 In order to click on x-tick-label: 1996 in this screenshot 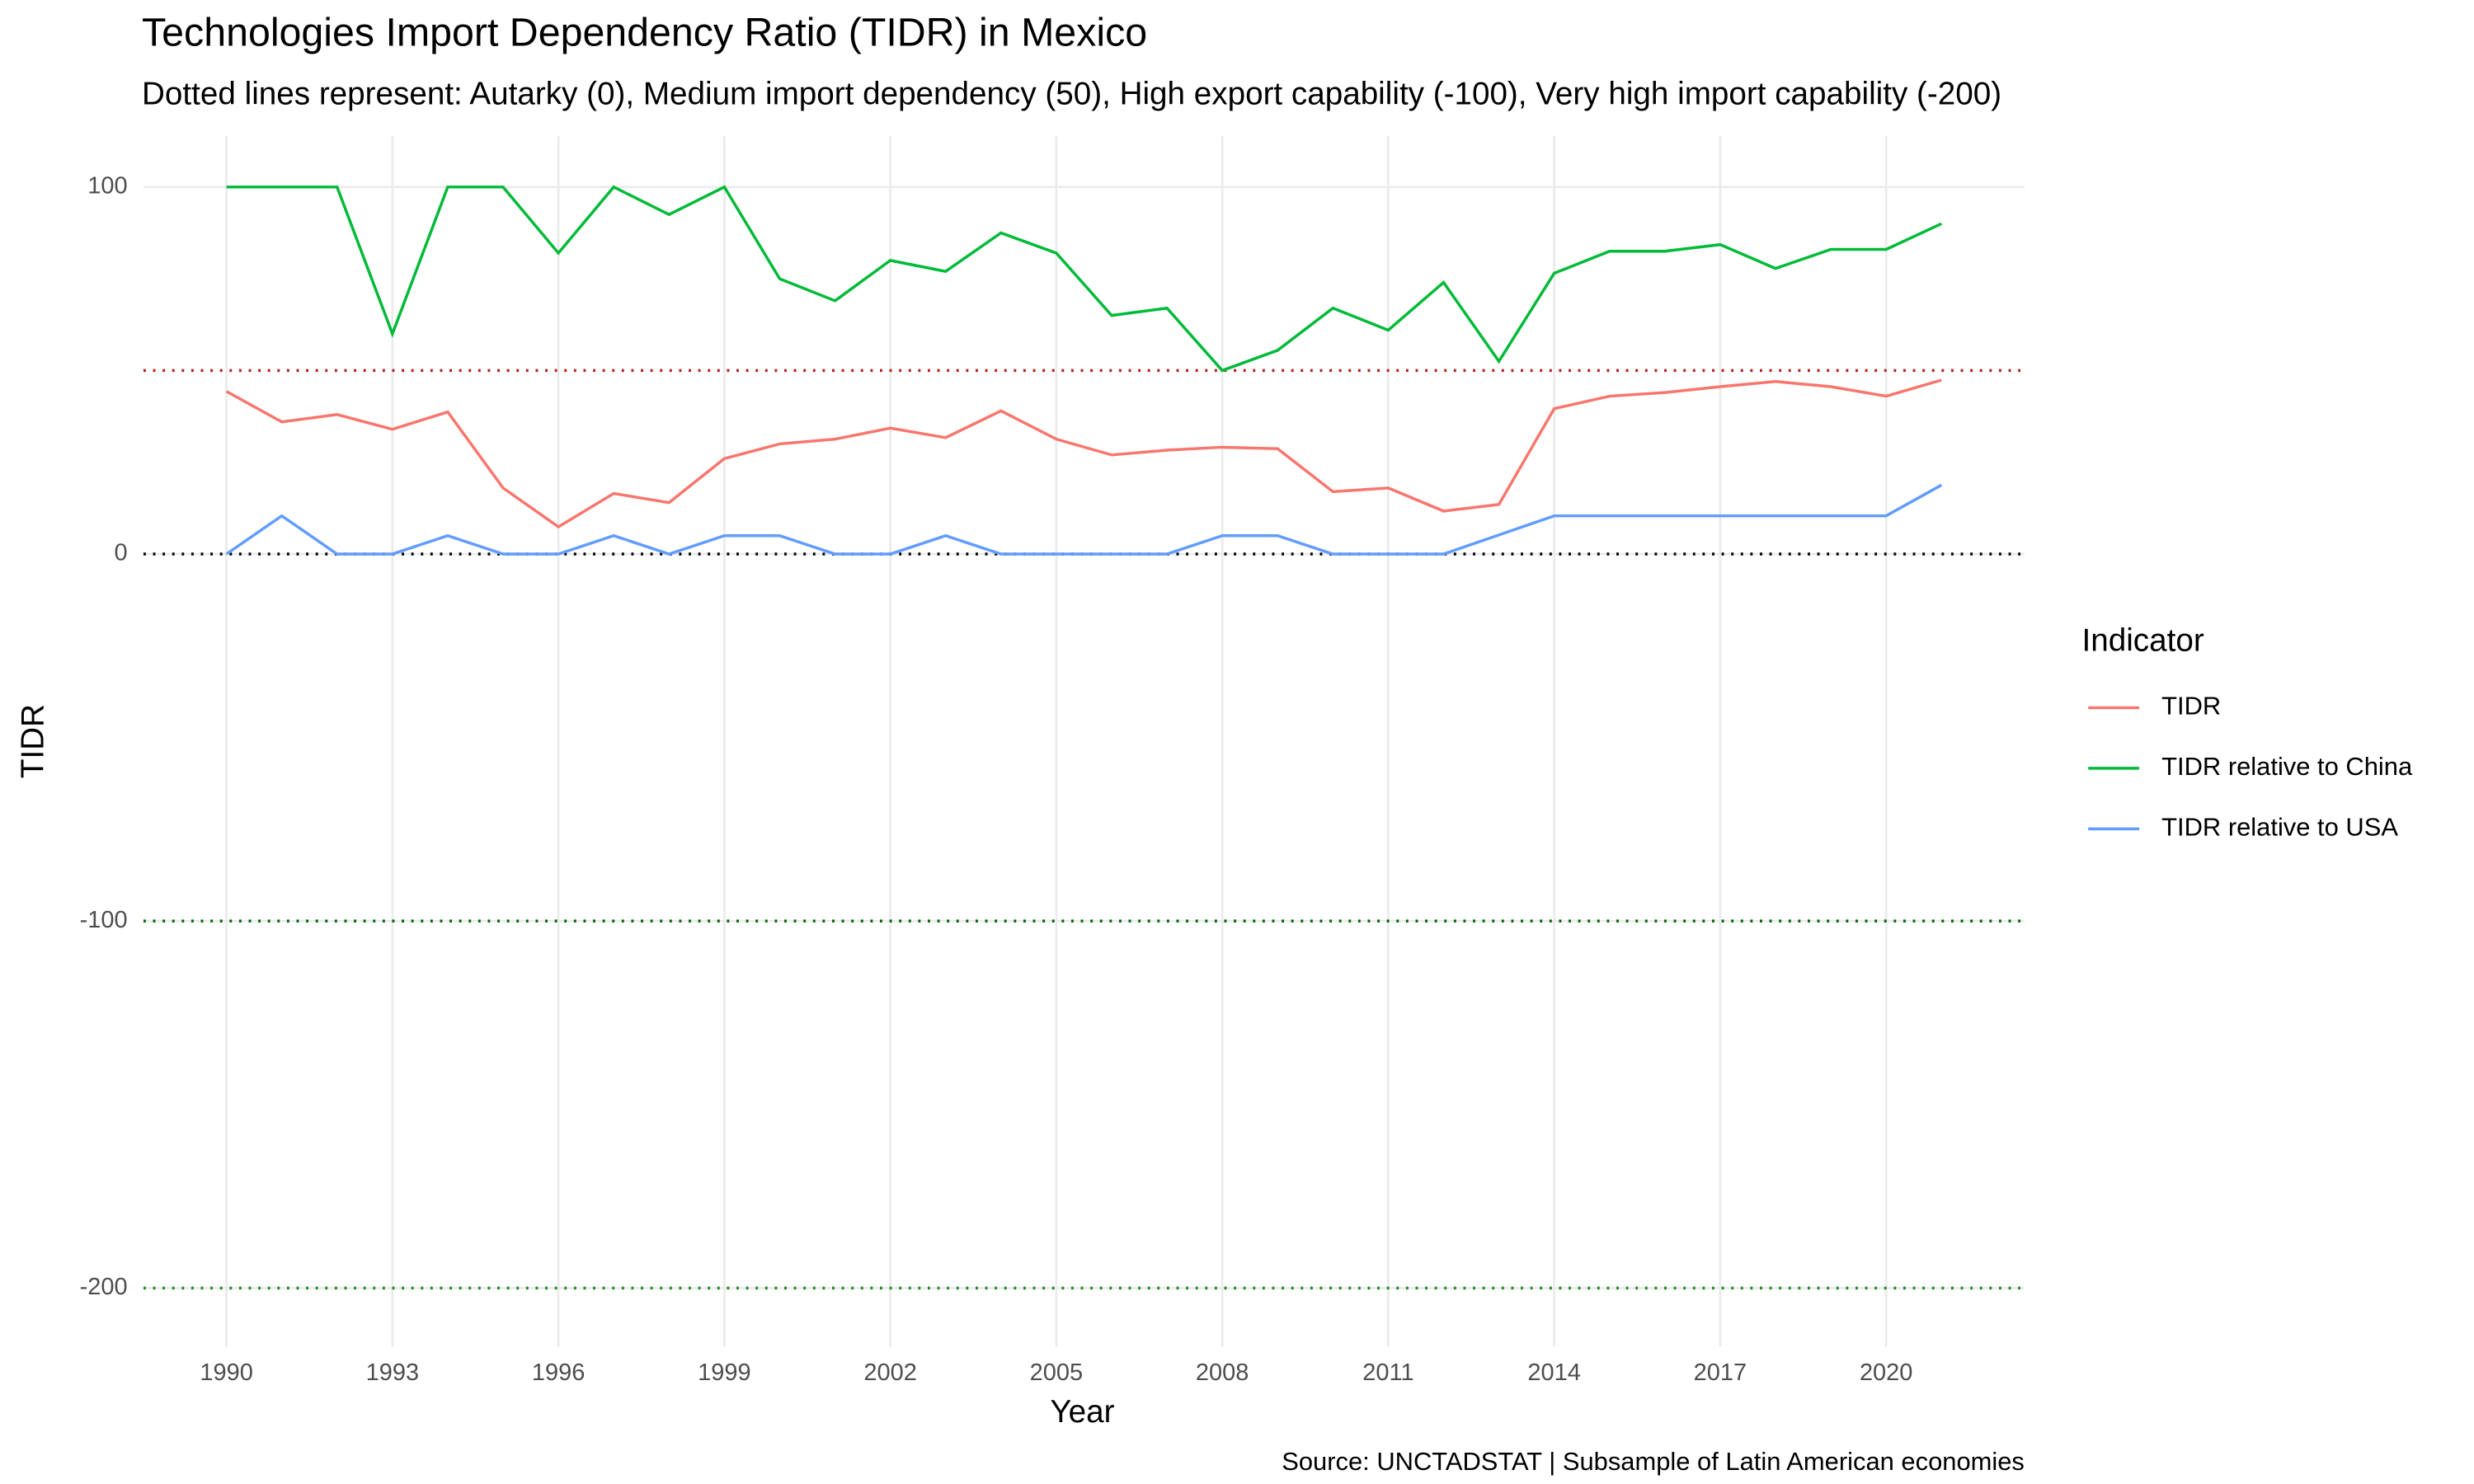, I will do `click(558, 1373)`.